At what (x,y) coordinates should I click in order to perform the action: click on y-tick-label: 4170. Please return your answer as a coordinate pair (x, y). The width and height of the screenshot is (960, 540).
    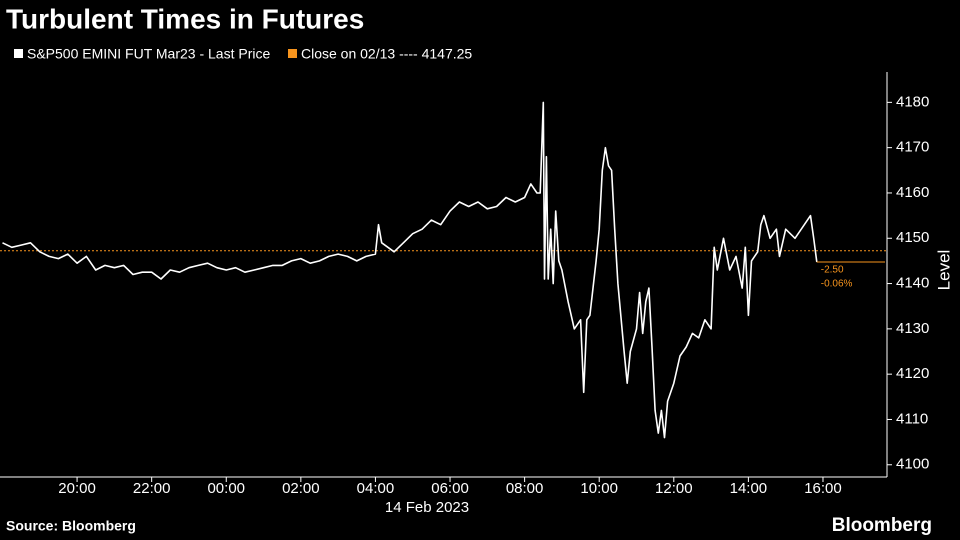
    Looking at the image, I should click on (912, 147).